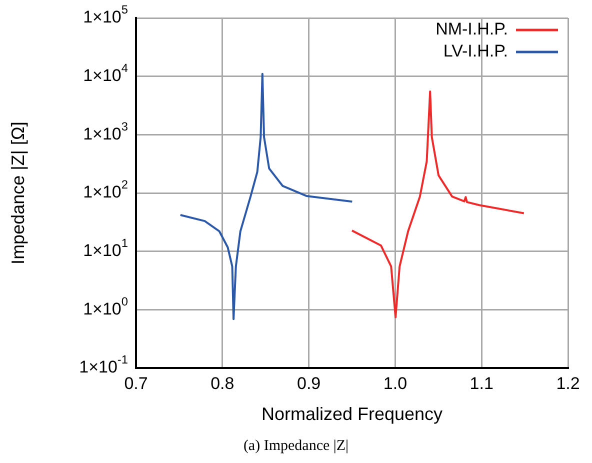  I want to click on x-tick-label: 1.0, so click(395, 383).